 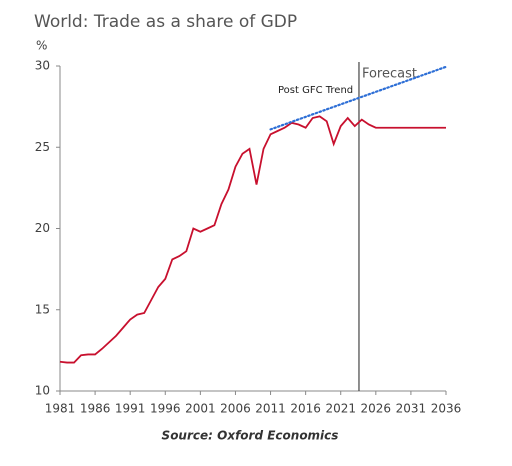 What do you see at coordinates (389, 74) in the screenshot?
I see `forecast-label: Forecast` at bounding box center [389, 74].